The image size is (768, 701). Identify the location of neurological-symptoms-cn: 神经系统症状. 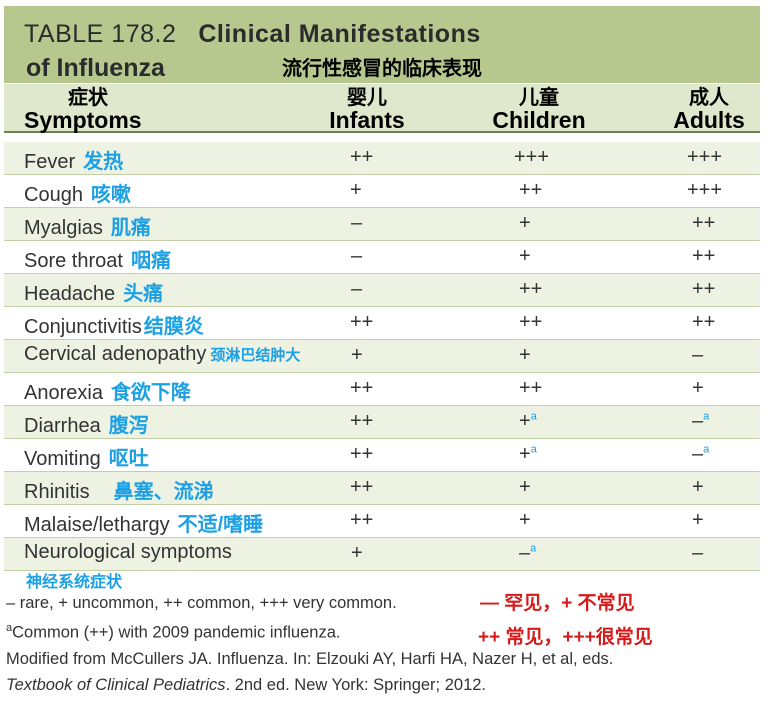
(74, 582).